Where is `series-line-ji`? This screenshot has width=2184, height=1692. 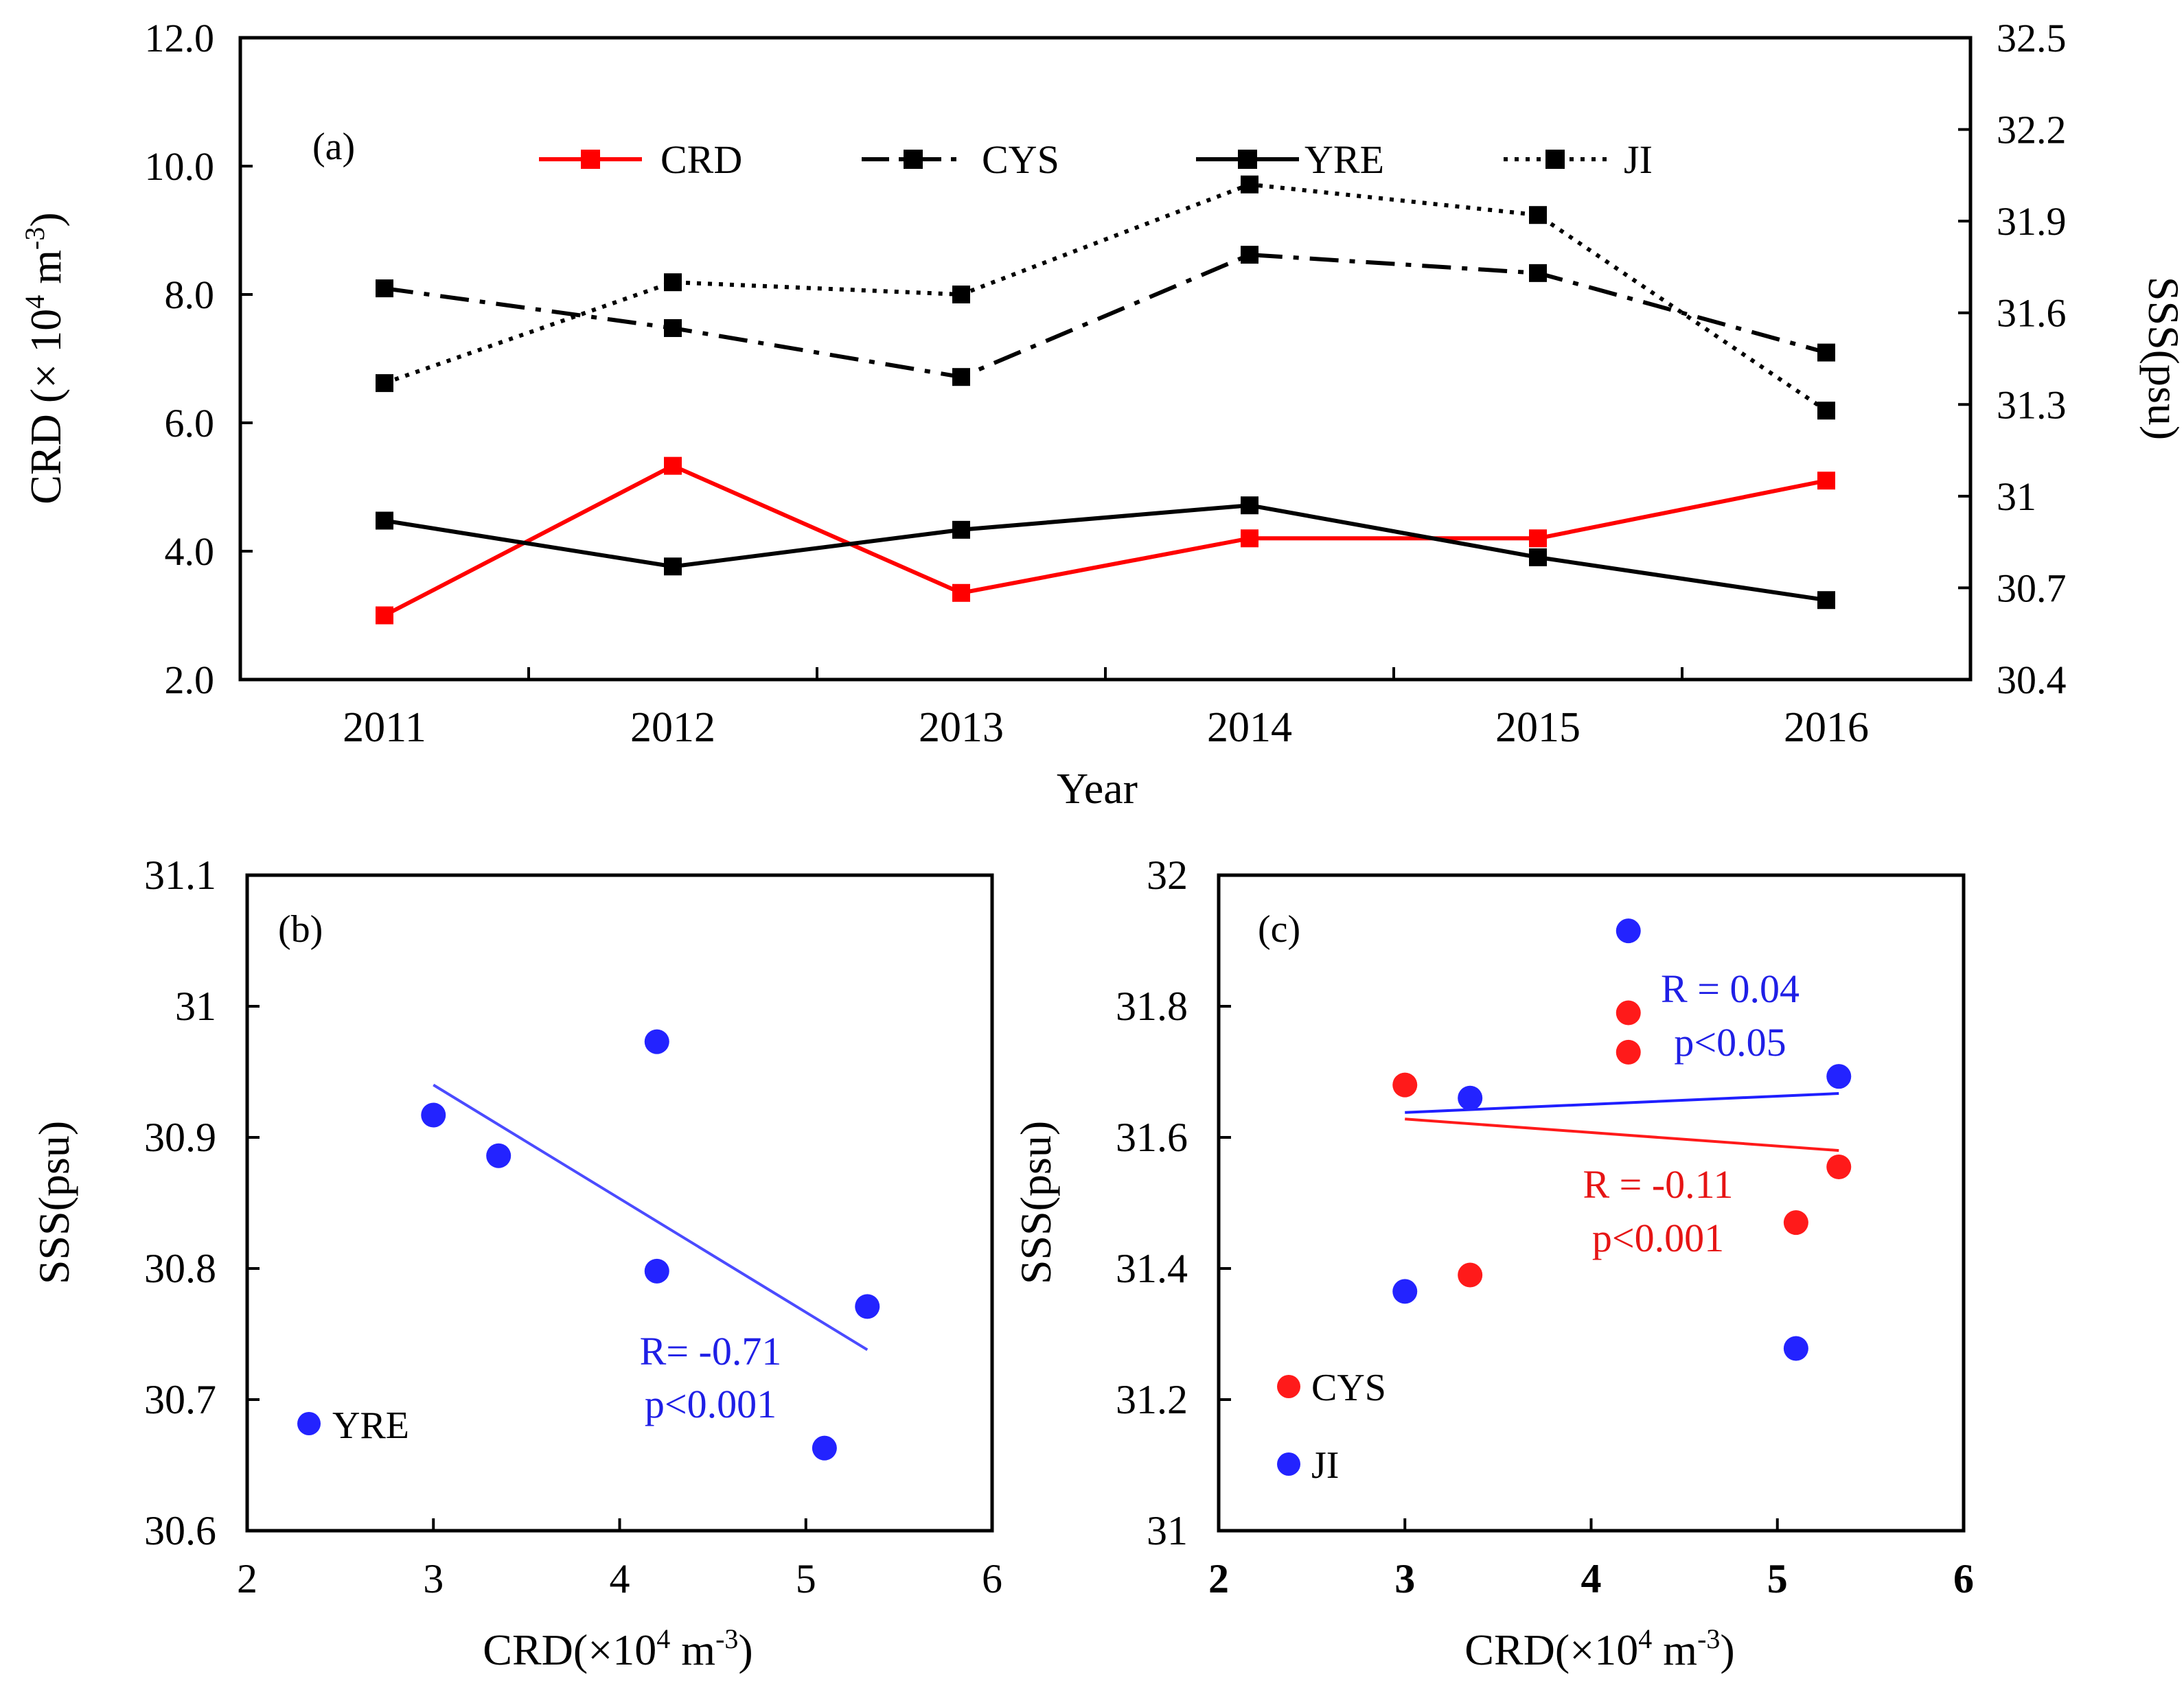
series-line-ji is located at coordinates (1106, 297).